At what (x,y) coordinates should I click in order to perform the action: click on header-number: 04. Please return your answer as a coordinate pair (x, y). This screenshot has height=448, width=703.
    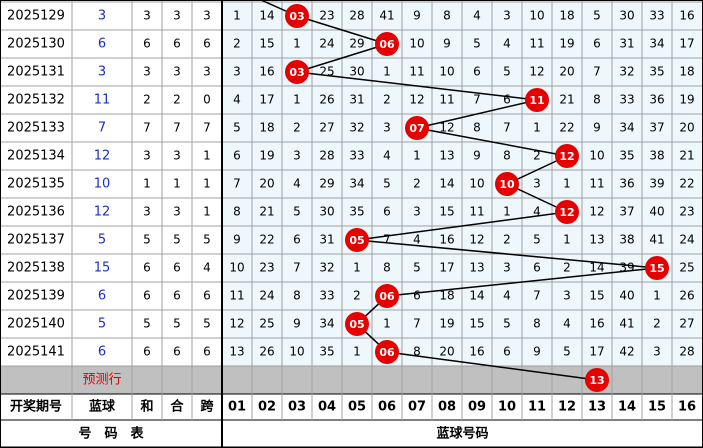
    Looking at the image, I should click on (327, 407).